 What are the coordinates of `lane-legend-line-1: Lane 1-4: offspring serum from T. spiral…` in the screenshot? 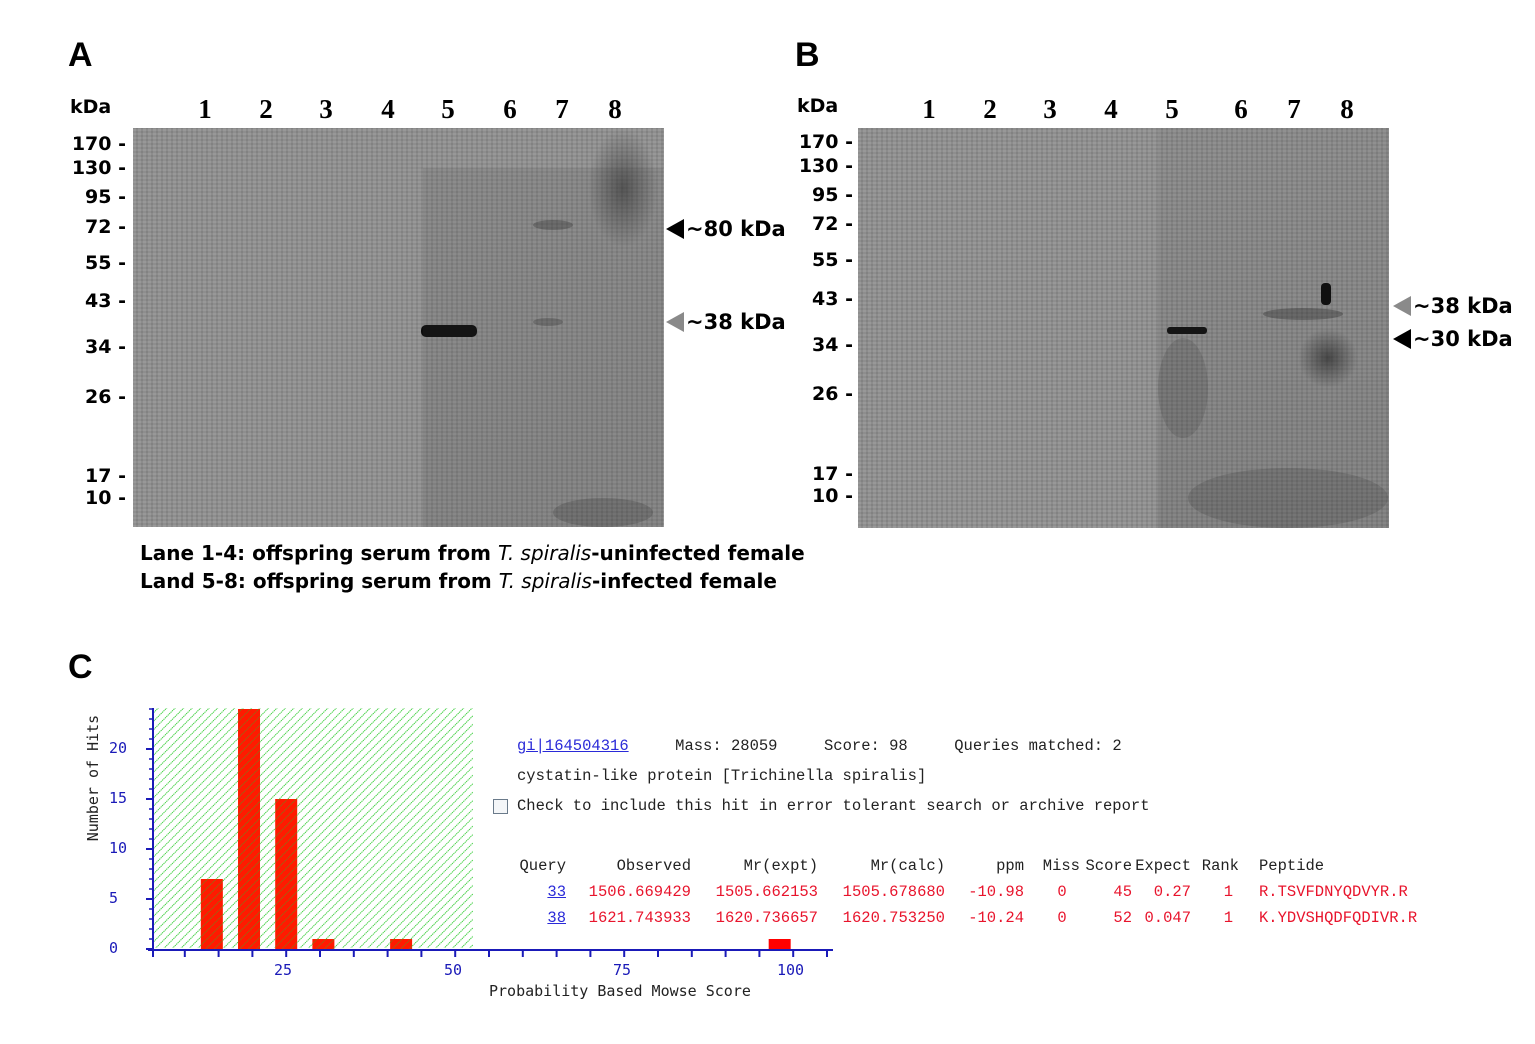 It's located at (472, 553).